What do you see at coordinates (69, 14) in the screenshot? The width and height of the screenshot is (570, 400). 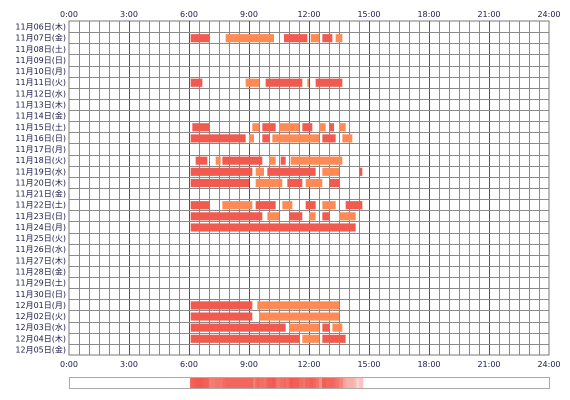 I see `x-tick-label: 0:00` at bounding box center [69, 14].